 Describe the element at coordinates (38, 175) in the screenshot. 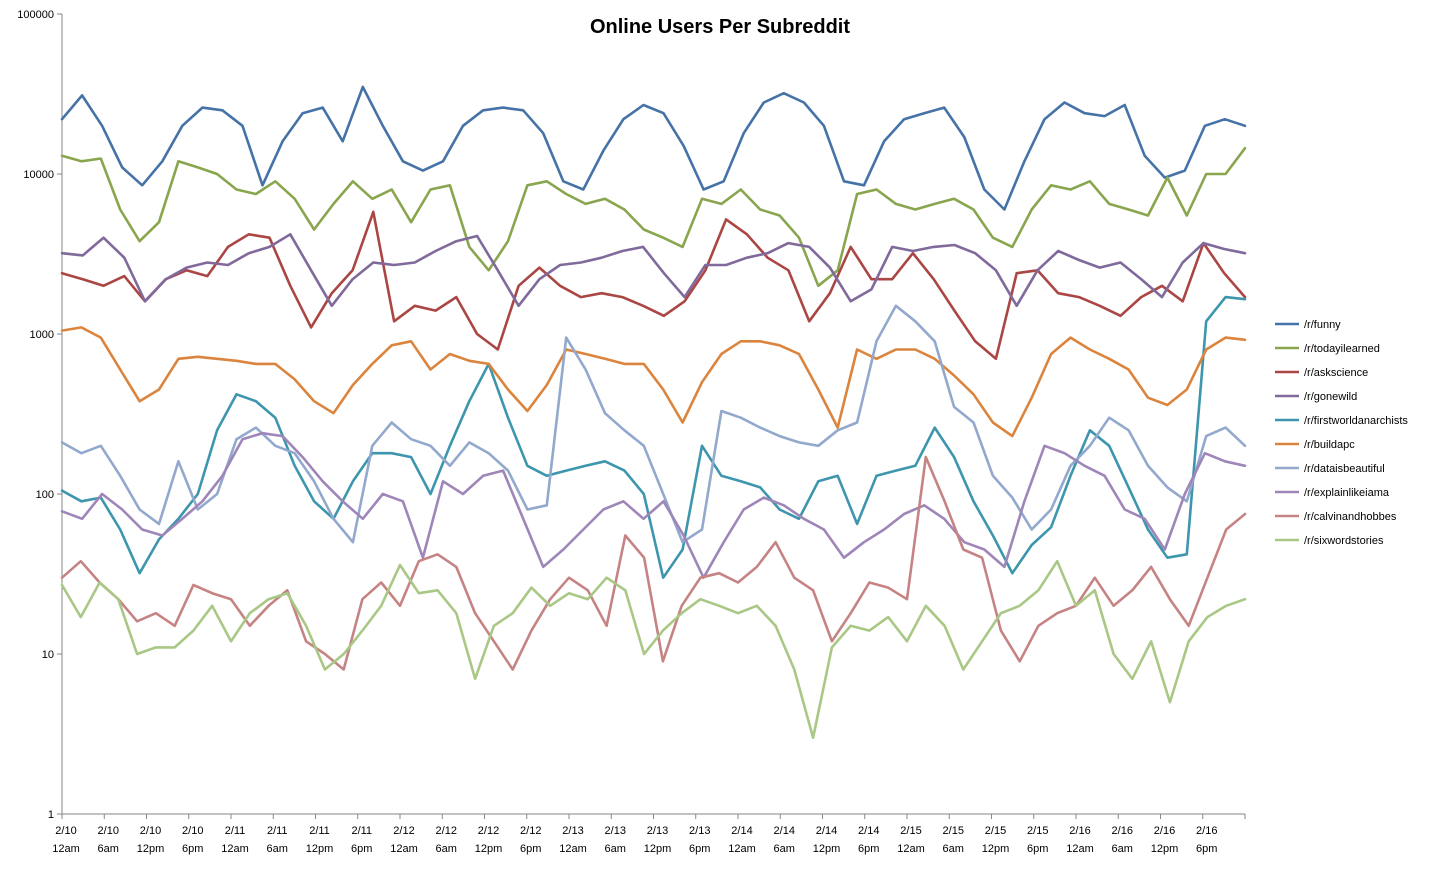

I see `y-tick-label: 10000` at that location.